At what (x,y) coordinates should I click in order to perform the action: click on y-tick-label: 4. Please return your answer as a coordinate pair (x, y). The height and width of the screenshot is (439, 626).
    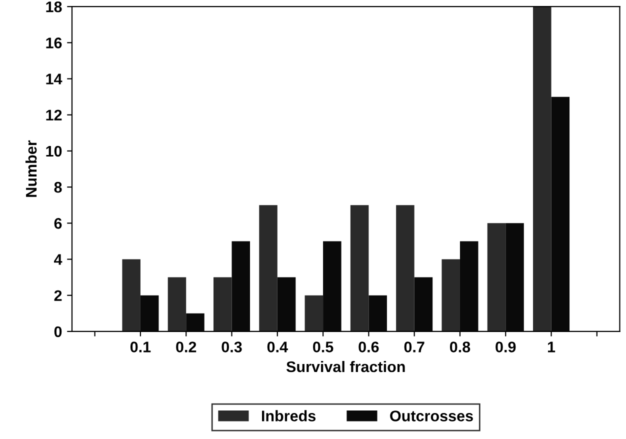
    Looking at the image, I should click on (58, 259).